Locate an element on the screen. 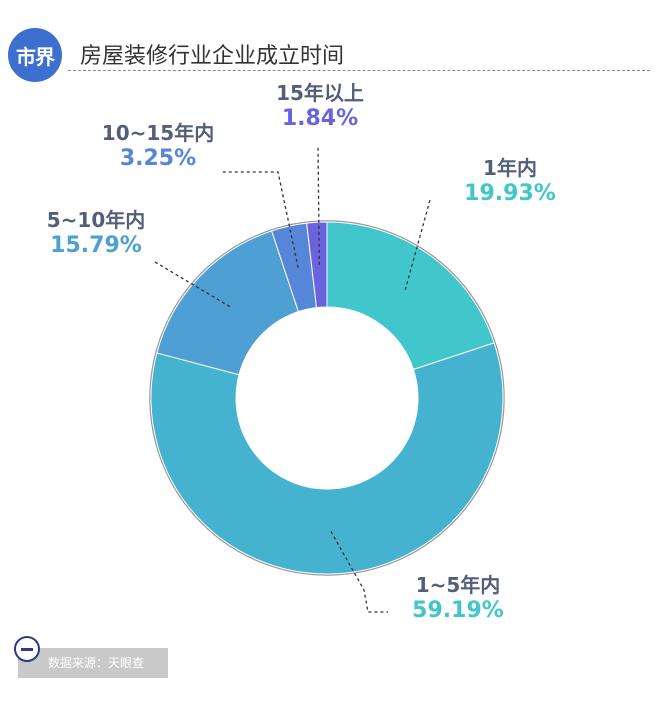  slice-label-3: 5~10年内 is located at coordinates (96, 220).